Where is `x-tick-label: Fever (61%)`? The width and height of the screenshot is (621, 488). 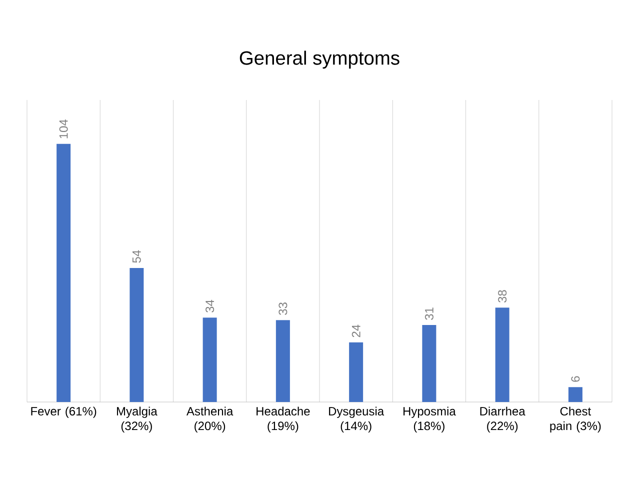
x-tick-label: Fever (61%) is located at coordinates (63, 412).